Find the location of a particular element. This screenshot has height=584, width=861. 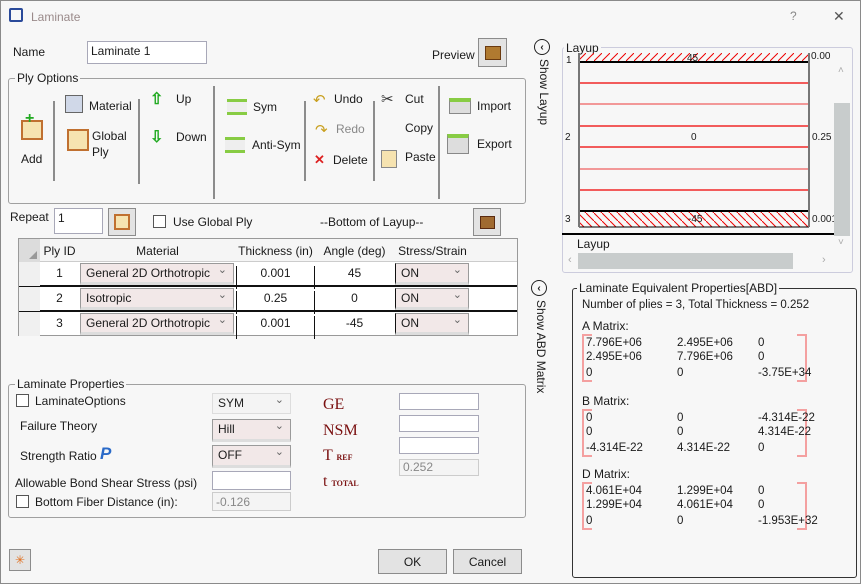

matrix-bracket-right is located at coordinates (802, 433).